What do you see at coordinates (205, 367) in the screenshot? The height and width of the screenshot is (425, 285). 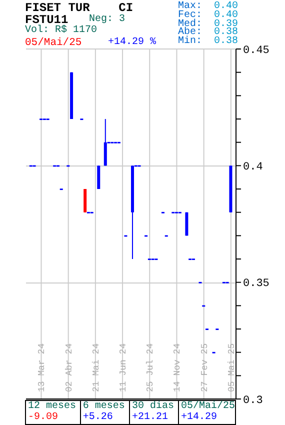 I see `x-tick-label: 27 Fev 25` at bounding box center [205, 367].